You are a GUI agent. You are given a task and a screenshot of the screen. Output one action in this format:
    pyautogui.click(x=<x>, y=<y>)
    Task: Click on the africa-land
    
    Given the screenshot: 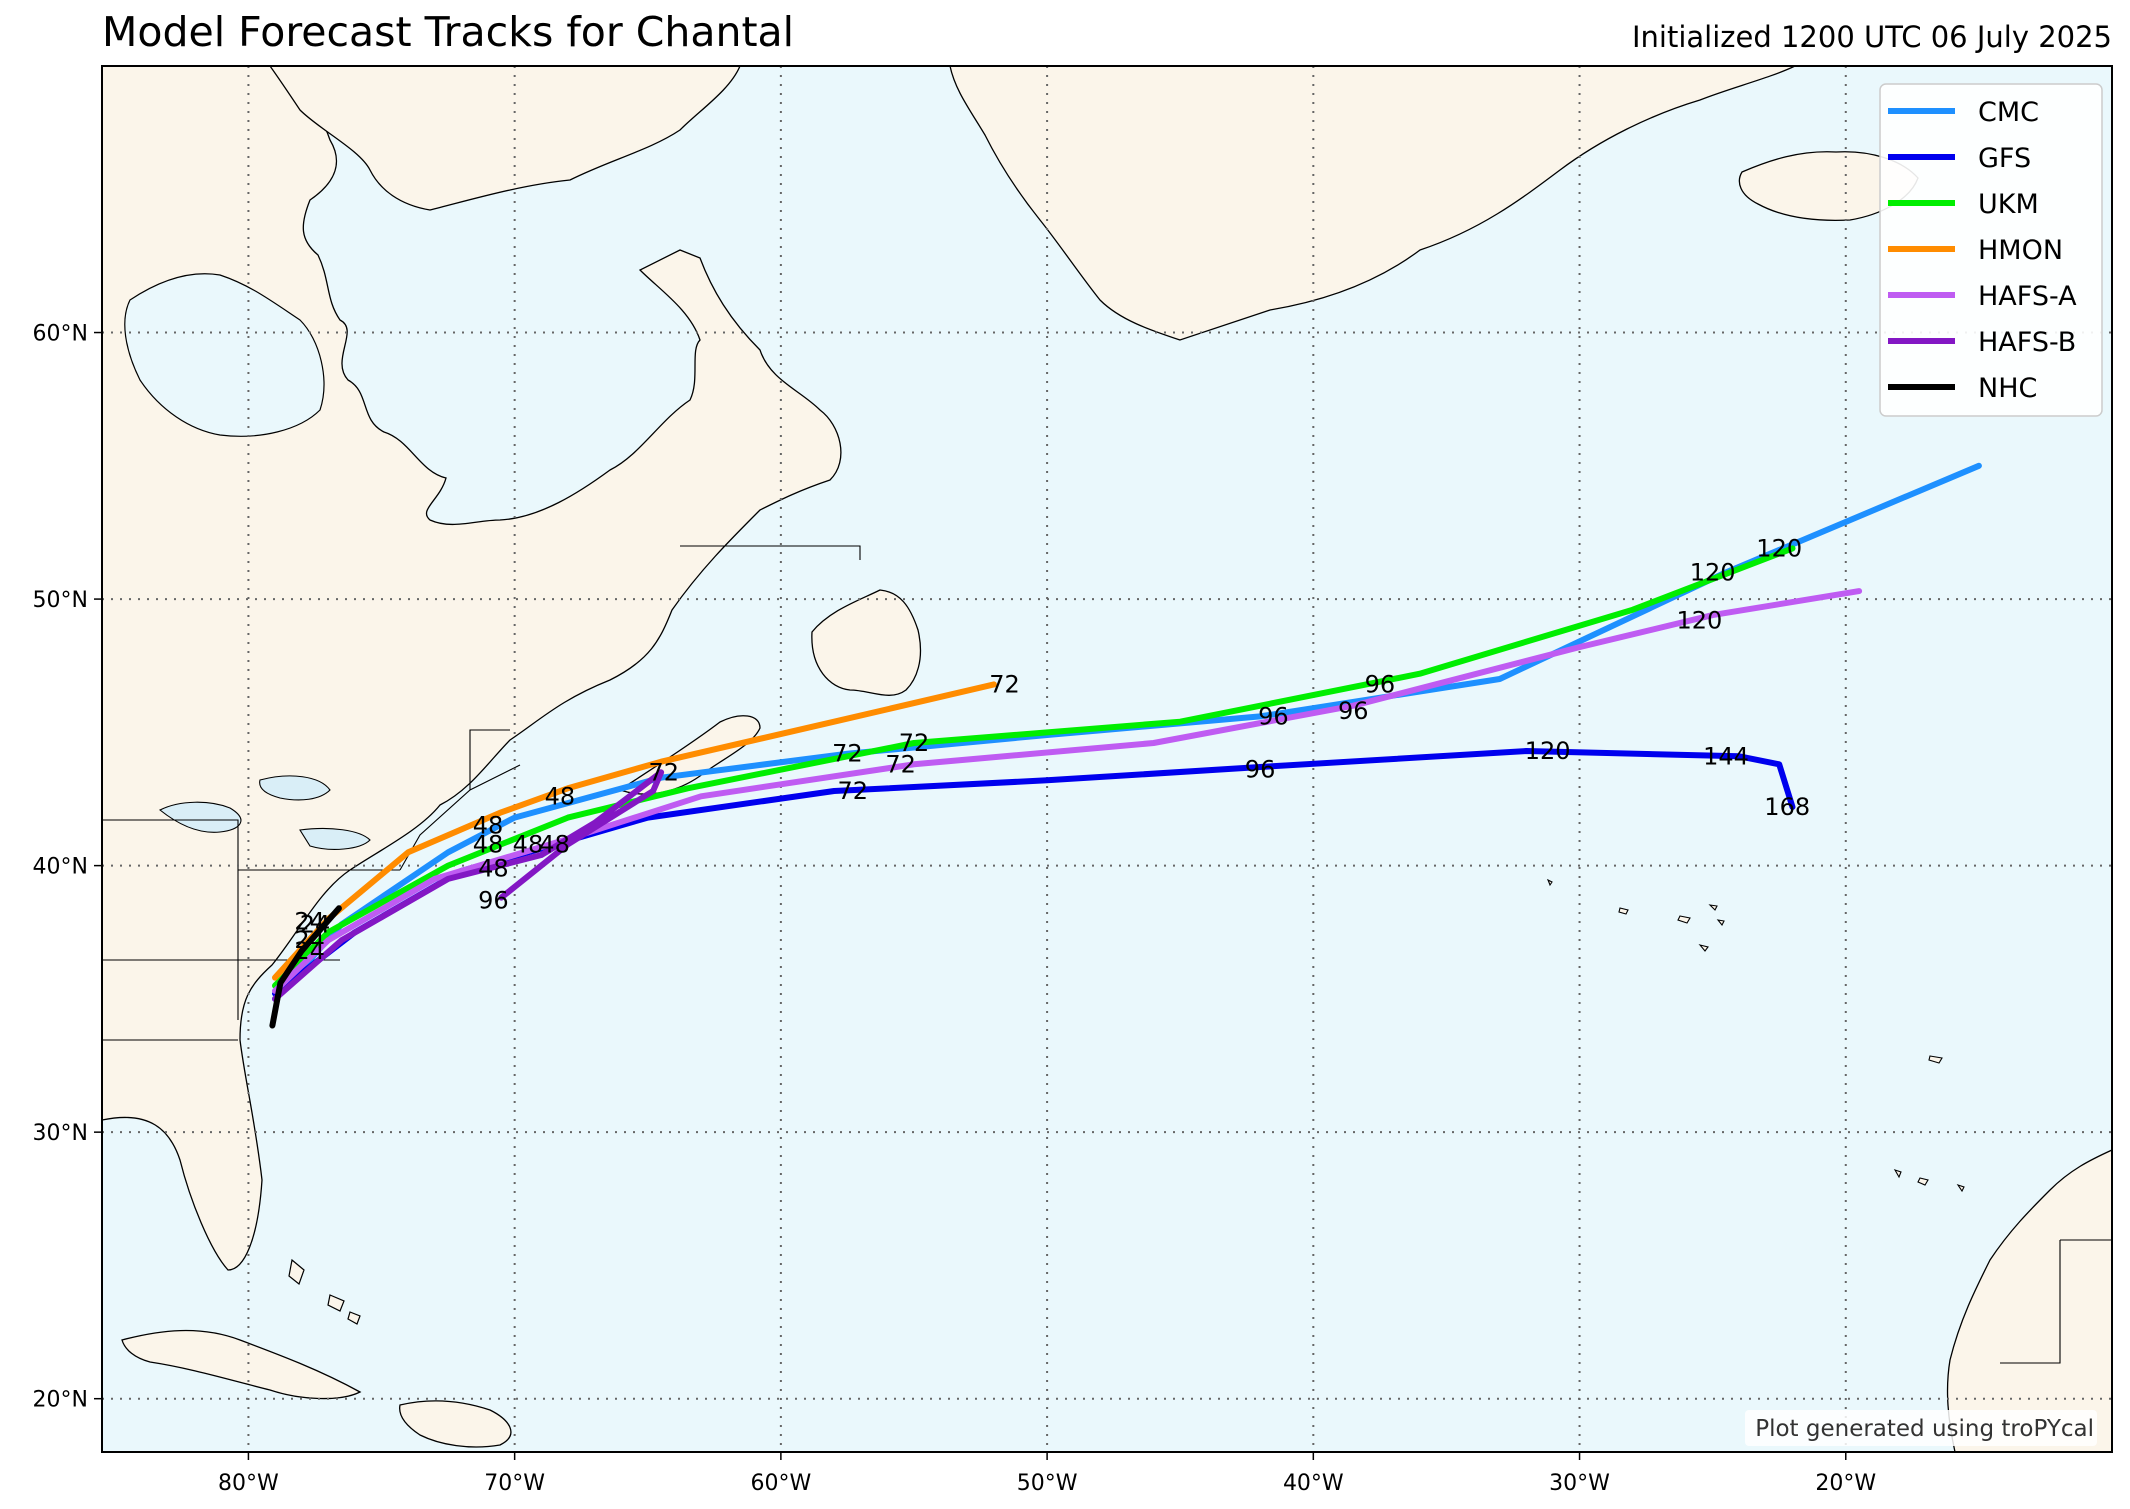 What is the action you would take?
    pyautogui.click(x=2029, y=1300)
    